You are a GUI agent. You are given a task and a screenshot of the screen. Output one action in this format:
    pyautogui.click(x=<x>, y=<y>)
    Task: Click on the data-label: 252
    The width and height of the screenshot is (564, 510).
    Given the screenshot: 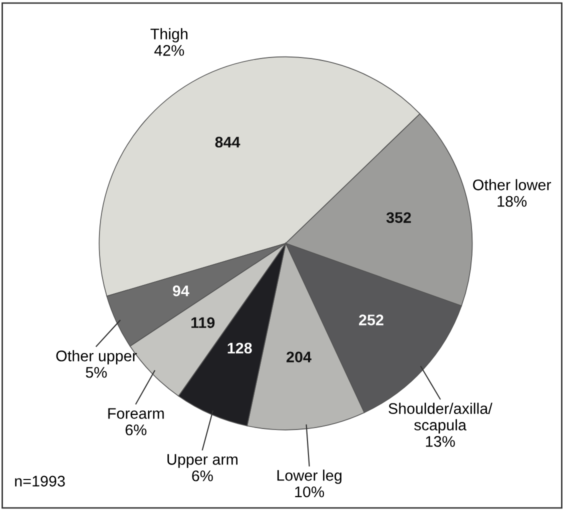 What is the action you would take?
    pyautogui.click(x=371, y=320)
    